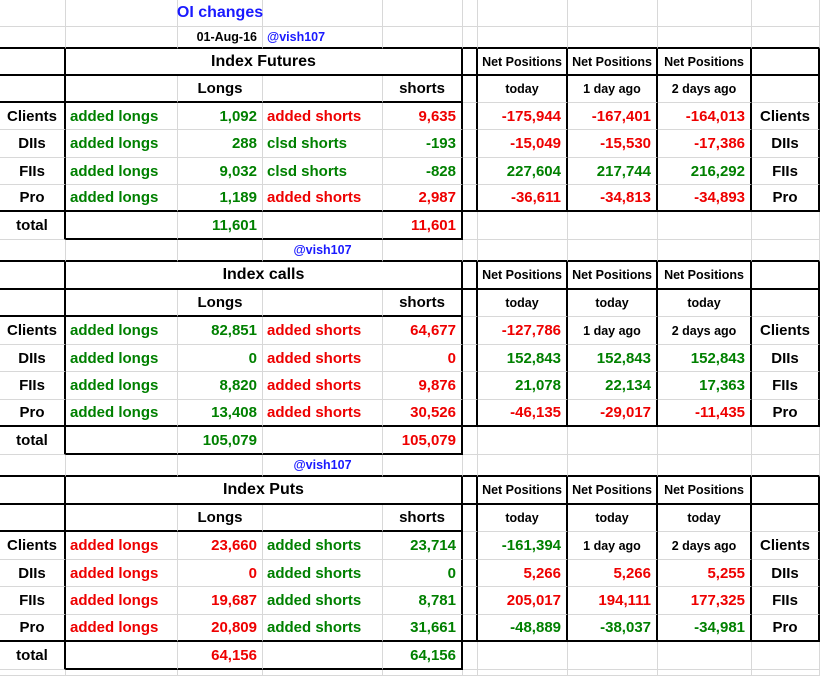 The image size is (820, 676). What do you see at coordinates (220, 331) in the screenshot?
I see `longs-value-cell: 82,851` at bounding box center [220, 331].